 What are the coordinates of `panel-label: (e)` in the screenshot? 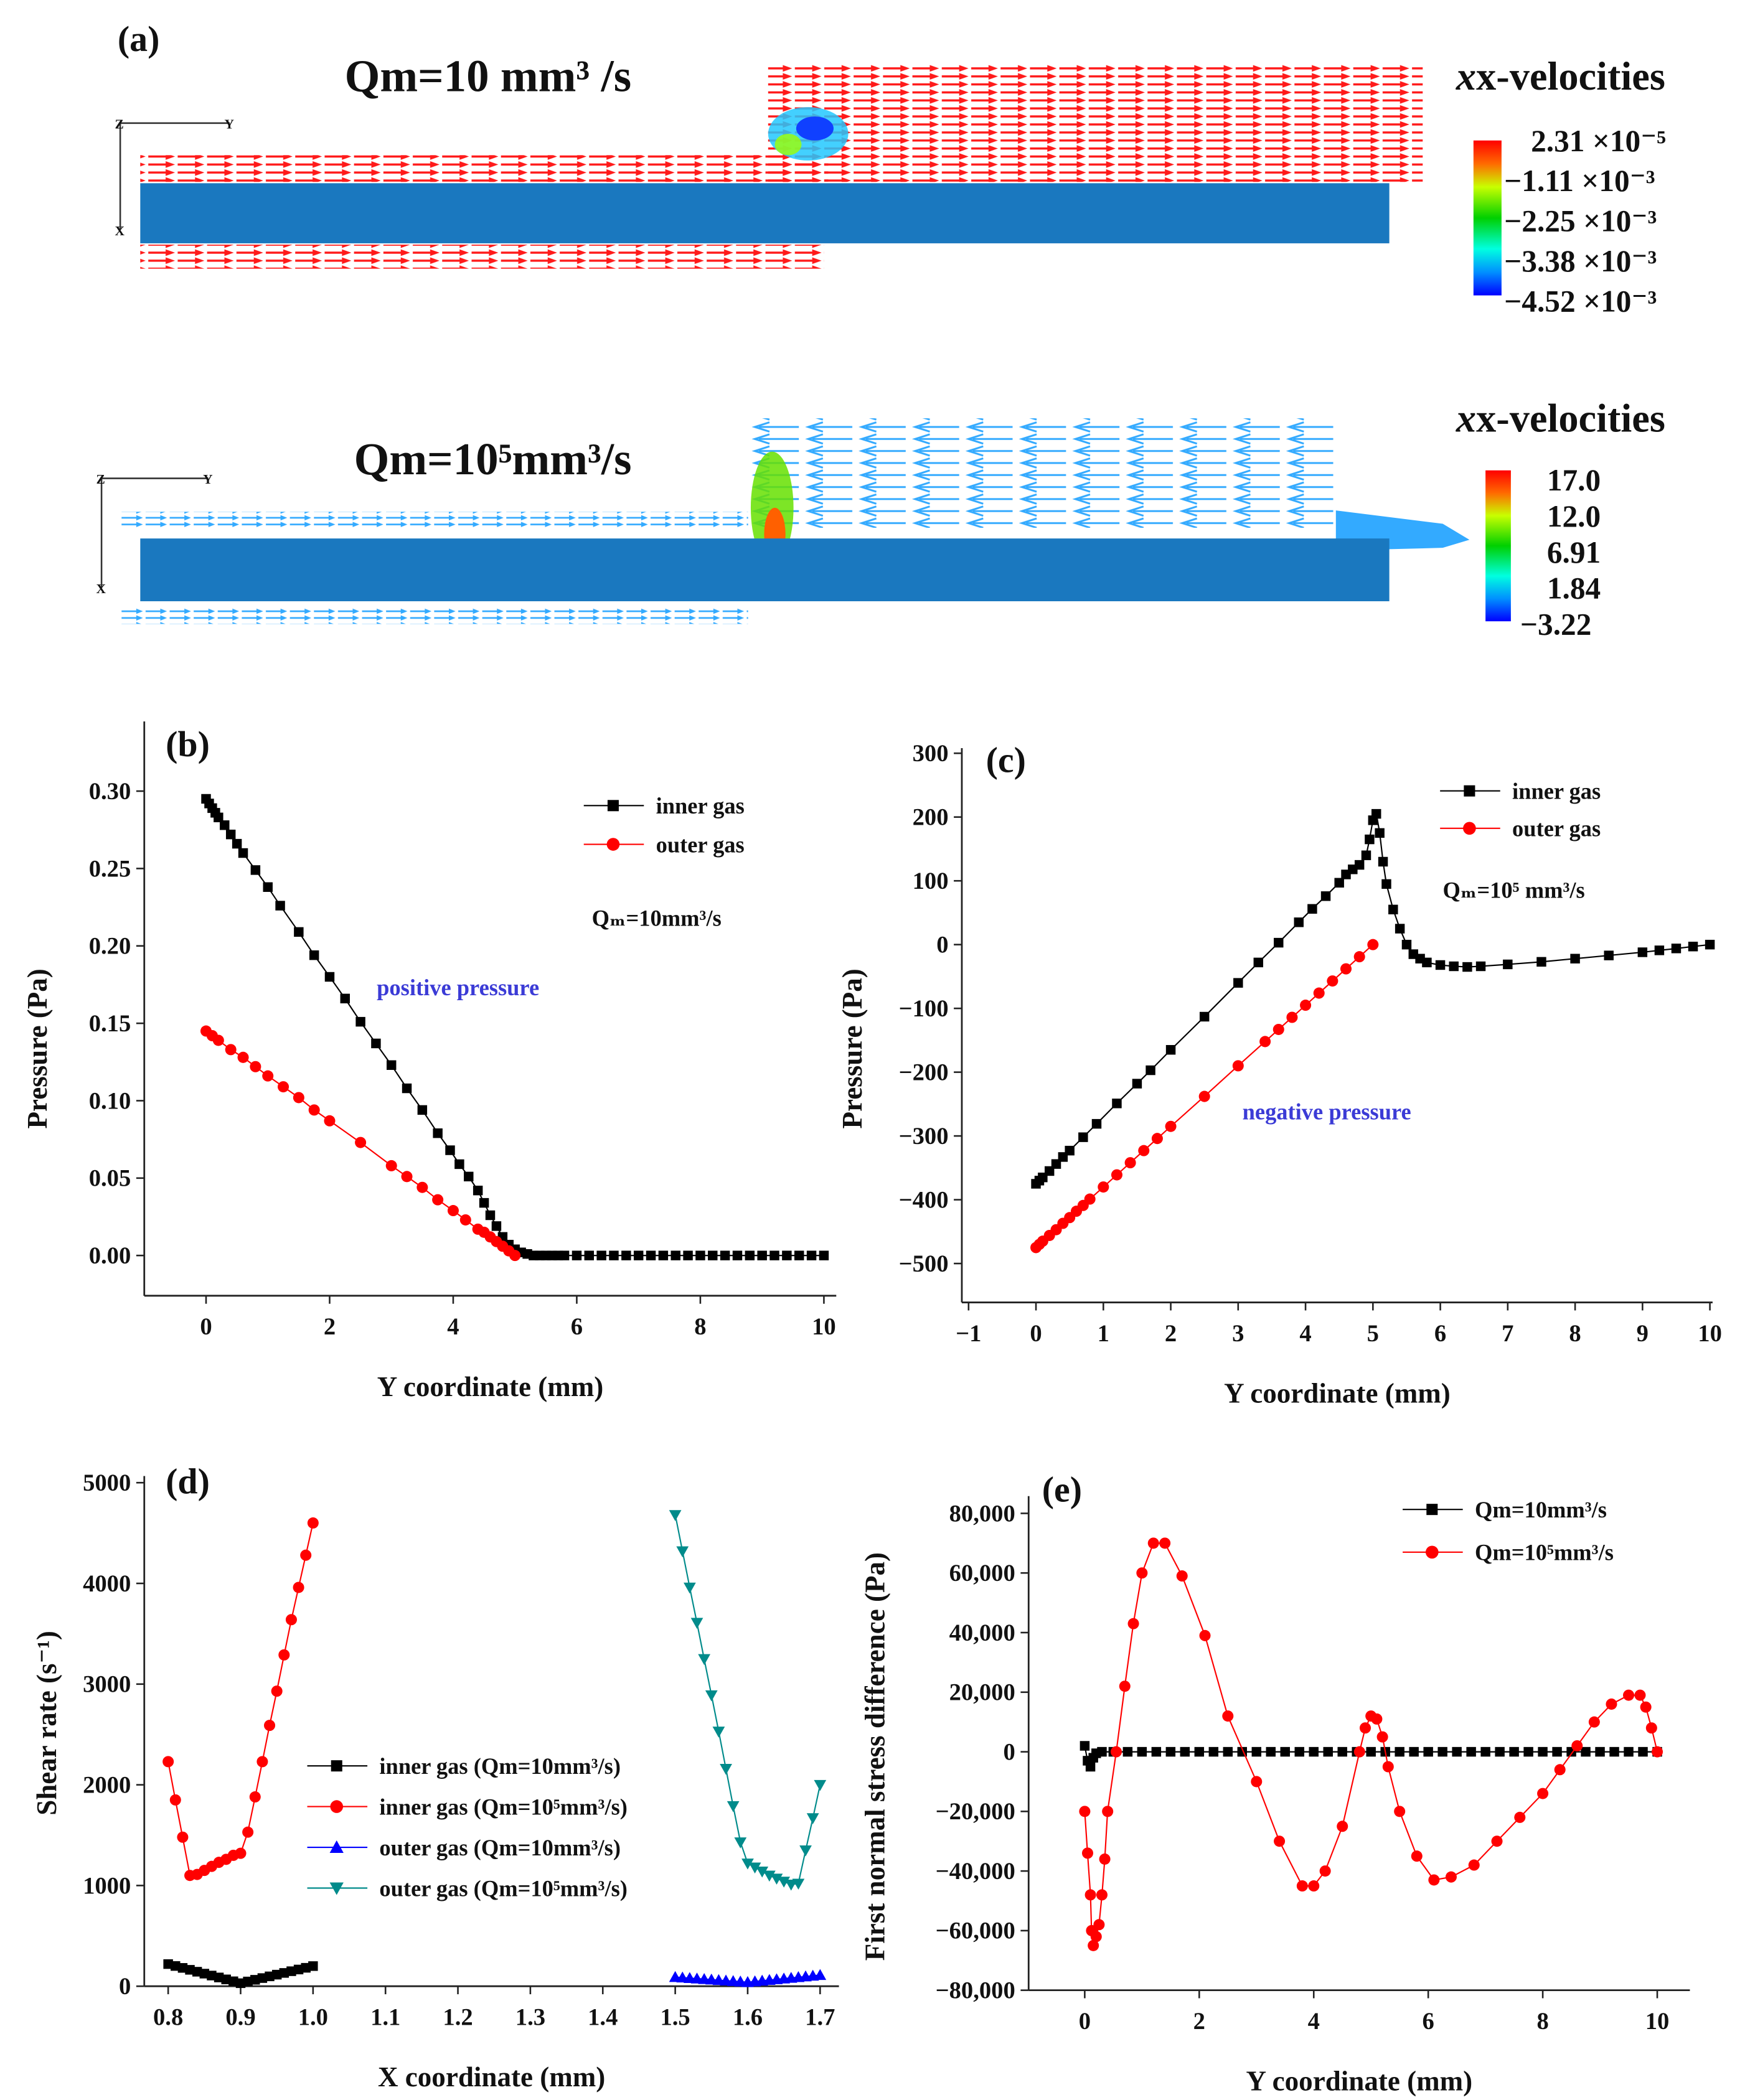 It's located at (1062, 1489).